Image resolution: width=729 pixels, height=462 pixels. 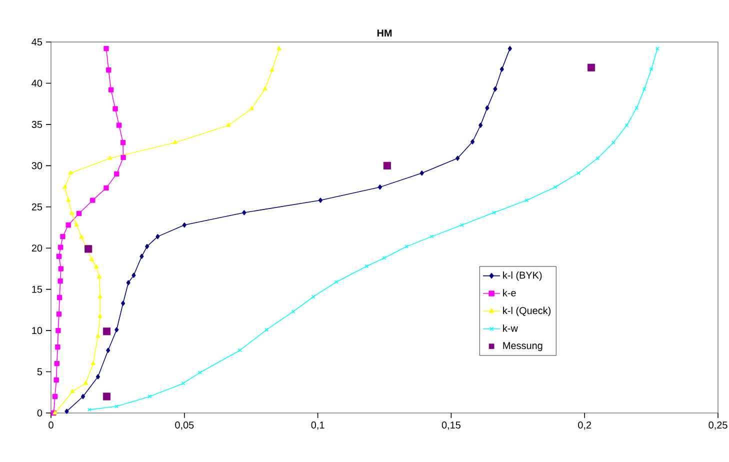 What do you see at coordinates (184, 426) in the screenshot?
I see `x-tick-label: 0,05` at bounding box center [184, 426].